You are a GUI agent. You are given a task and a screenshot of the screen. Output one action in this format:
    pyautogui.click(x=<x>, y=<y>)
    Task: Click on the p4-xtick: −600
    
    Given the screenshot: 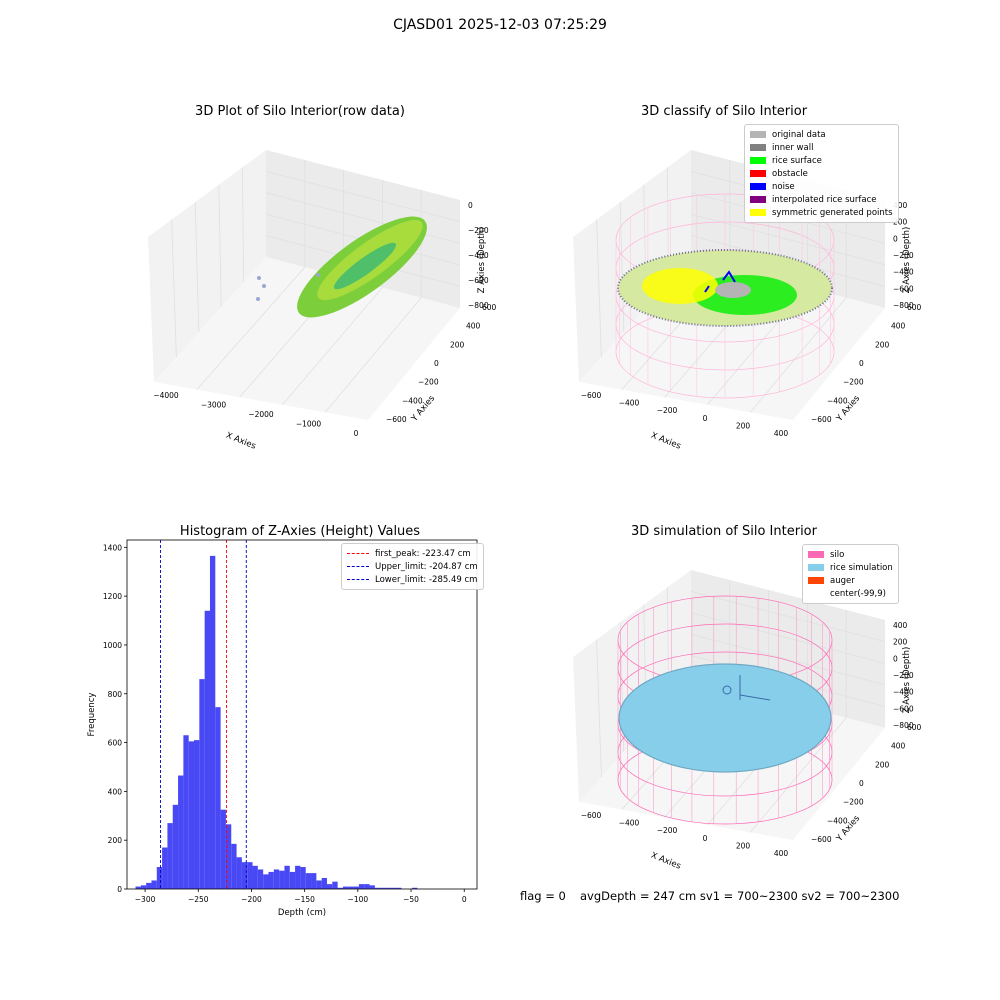 What is the action you would take?
    pyautogui.click(x=591, y=815)
    